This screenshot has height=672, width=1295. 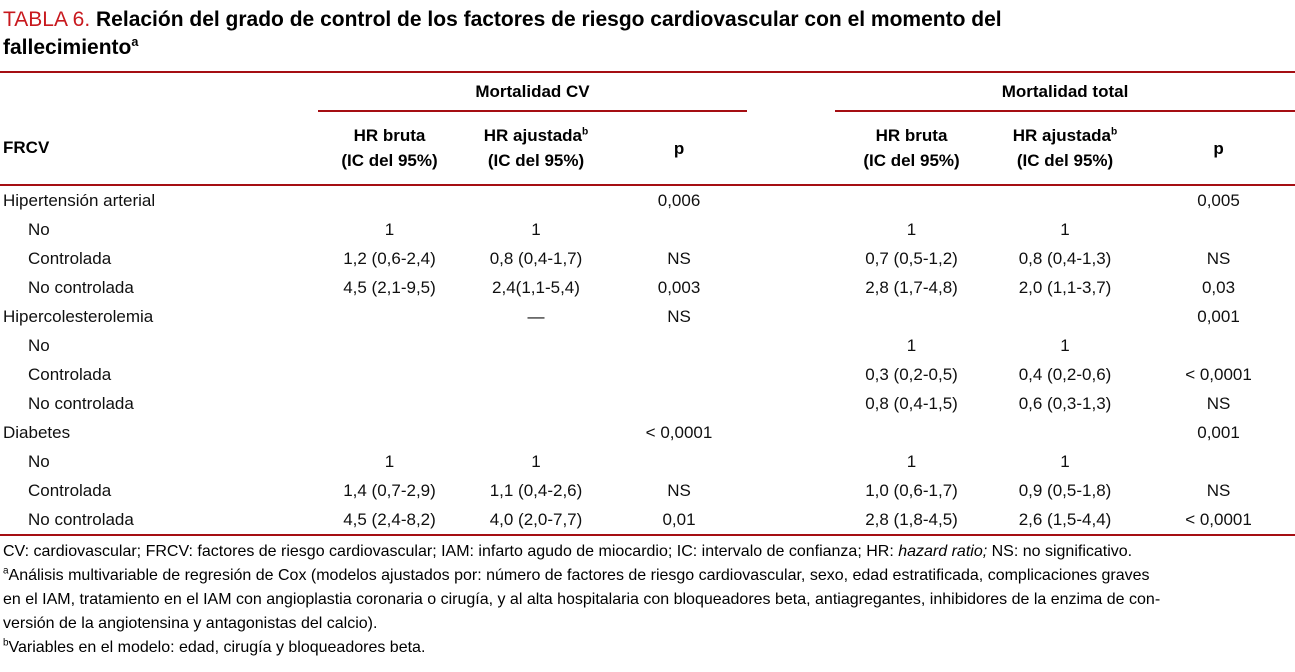 I want to click on value-cell: 2,6 (1,5-4,4), so click(x=1065, y=519).